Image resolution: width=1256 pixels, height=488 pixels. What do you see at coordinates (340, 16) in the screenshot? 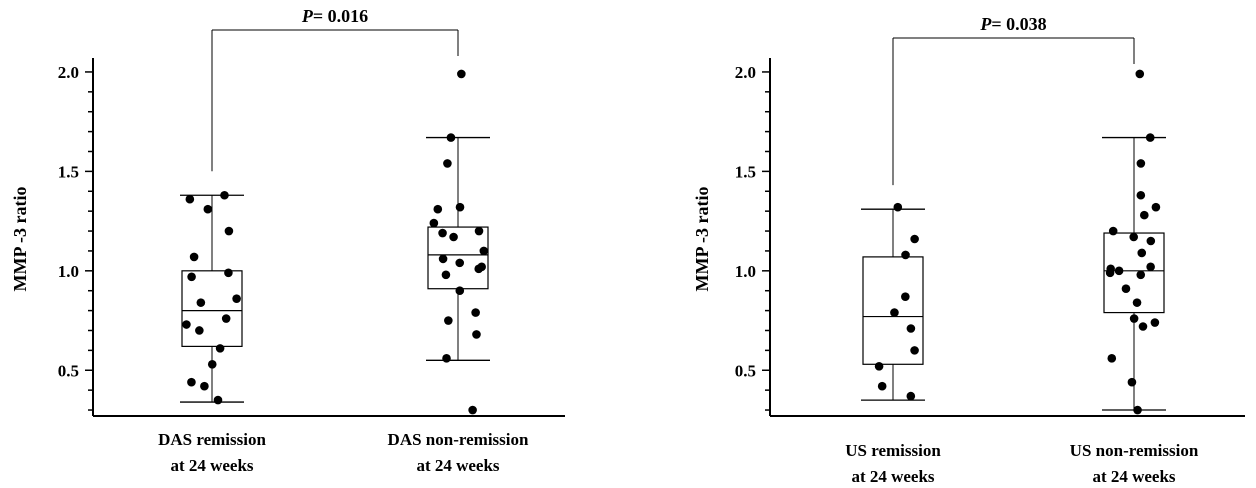
I see `p-value: = 0.016` at bounding box center [340, 16].